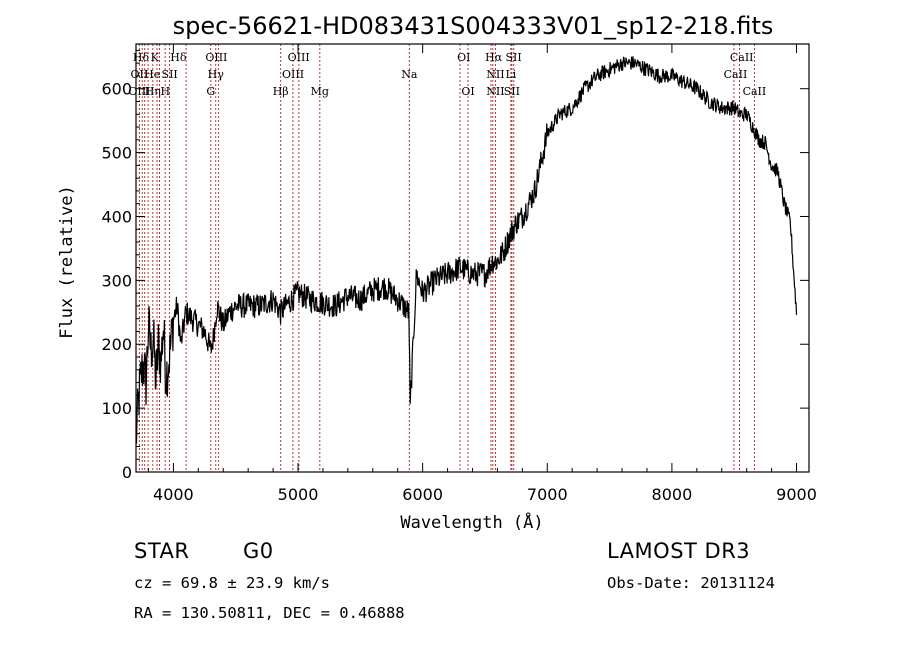  What do you see at coordinates (173, 494) in the screenshot?
I see `x-tick-label-4000: 4000` at bounding box center [173, 494].